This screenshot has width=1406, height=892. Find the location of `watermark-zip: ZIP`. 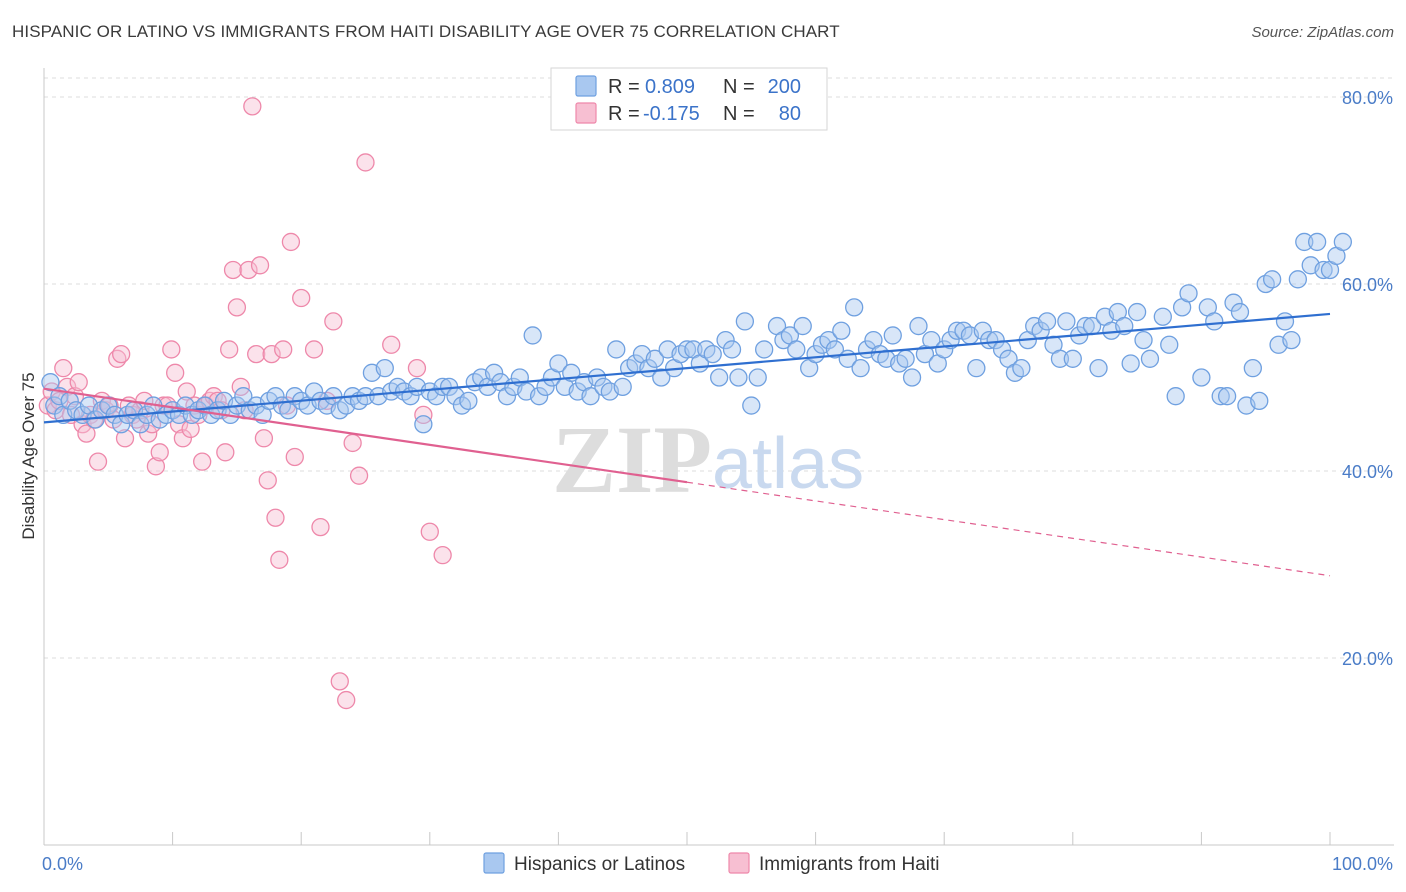

watermark-zip: ZIP is located at coordinates (632, 459).